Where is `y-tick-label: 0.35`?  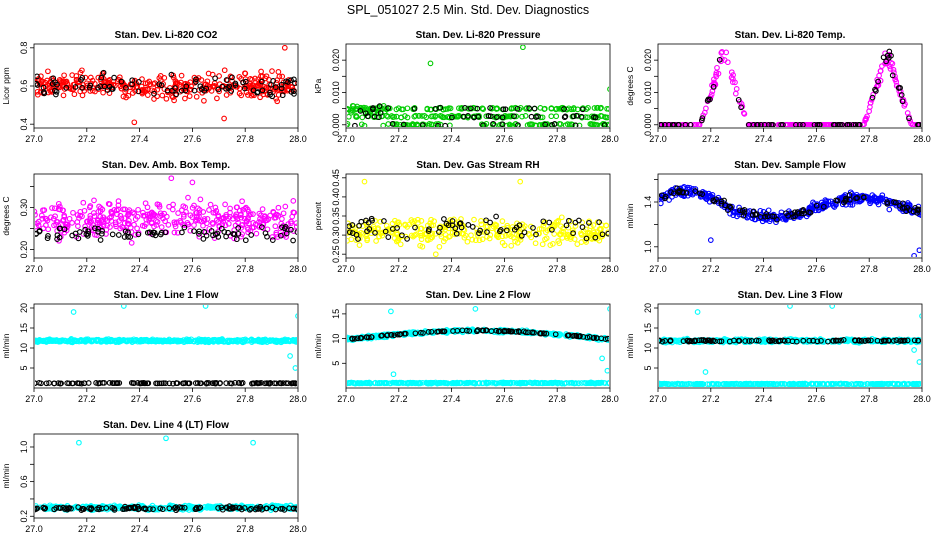 y-tick-label: 0.35 is located at coordinates (336, 216).